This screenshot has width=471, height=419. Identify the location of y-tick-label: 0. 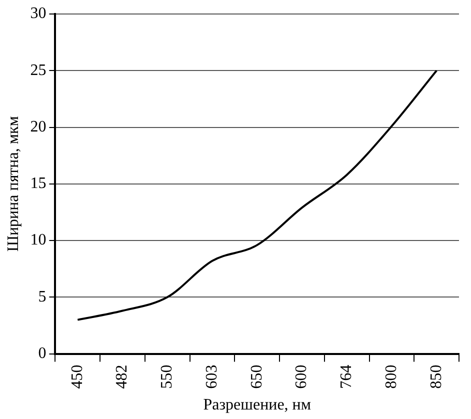
(42, 353).